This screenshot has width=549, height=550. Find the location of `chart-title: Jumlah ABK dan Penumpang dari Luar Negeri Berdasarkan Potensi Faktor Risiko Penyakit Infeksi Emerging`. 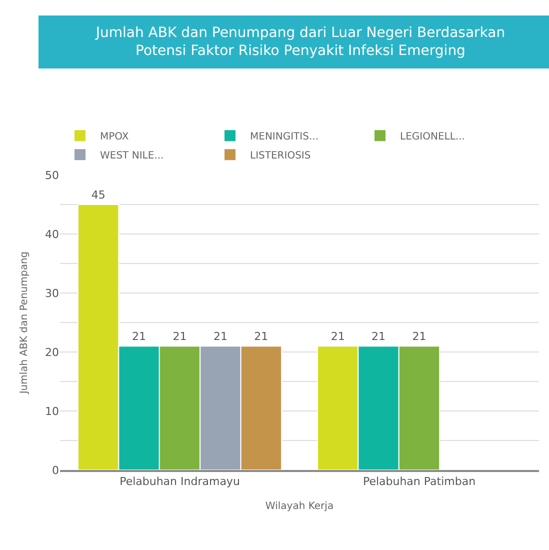

chart-title: Jumlah ABK dan Penumpang dari Luar Negeri Berdasarkan Potensi Faktor Risiko Penyakit Infeksi Emerging is located at coordinates (300, 42).